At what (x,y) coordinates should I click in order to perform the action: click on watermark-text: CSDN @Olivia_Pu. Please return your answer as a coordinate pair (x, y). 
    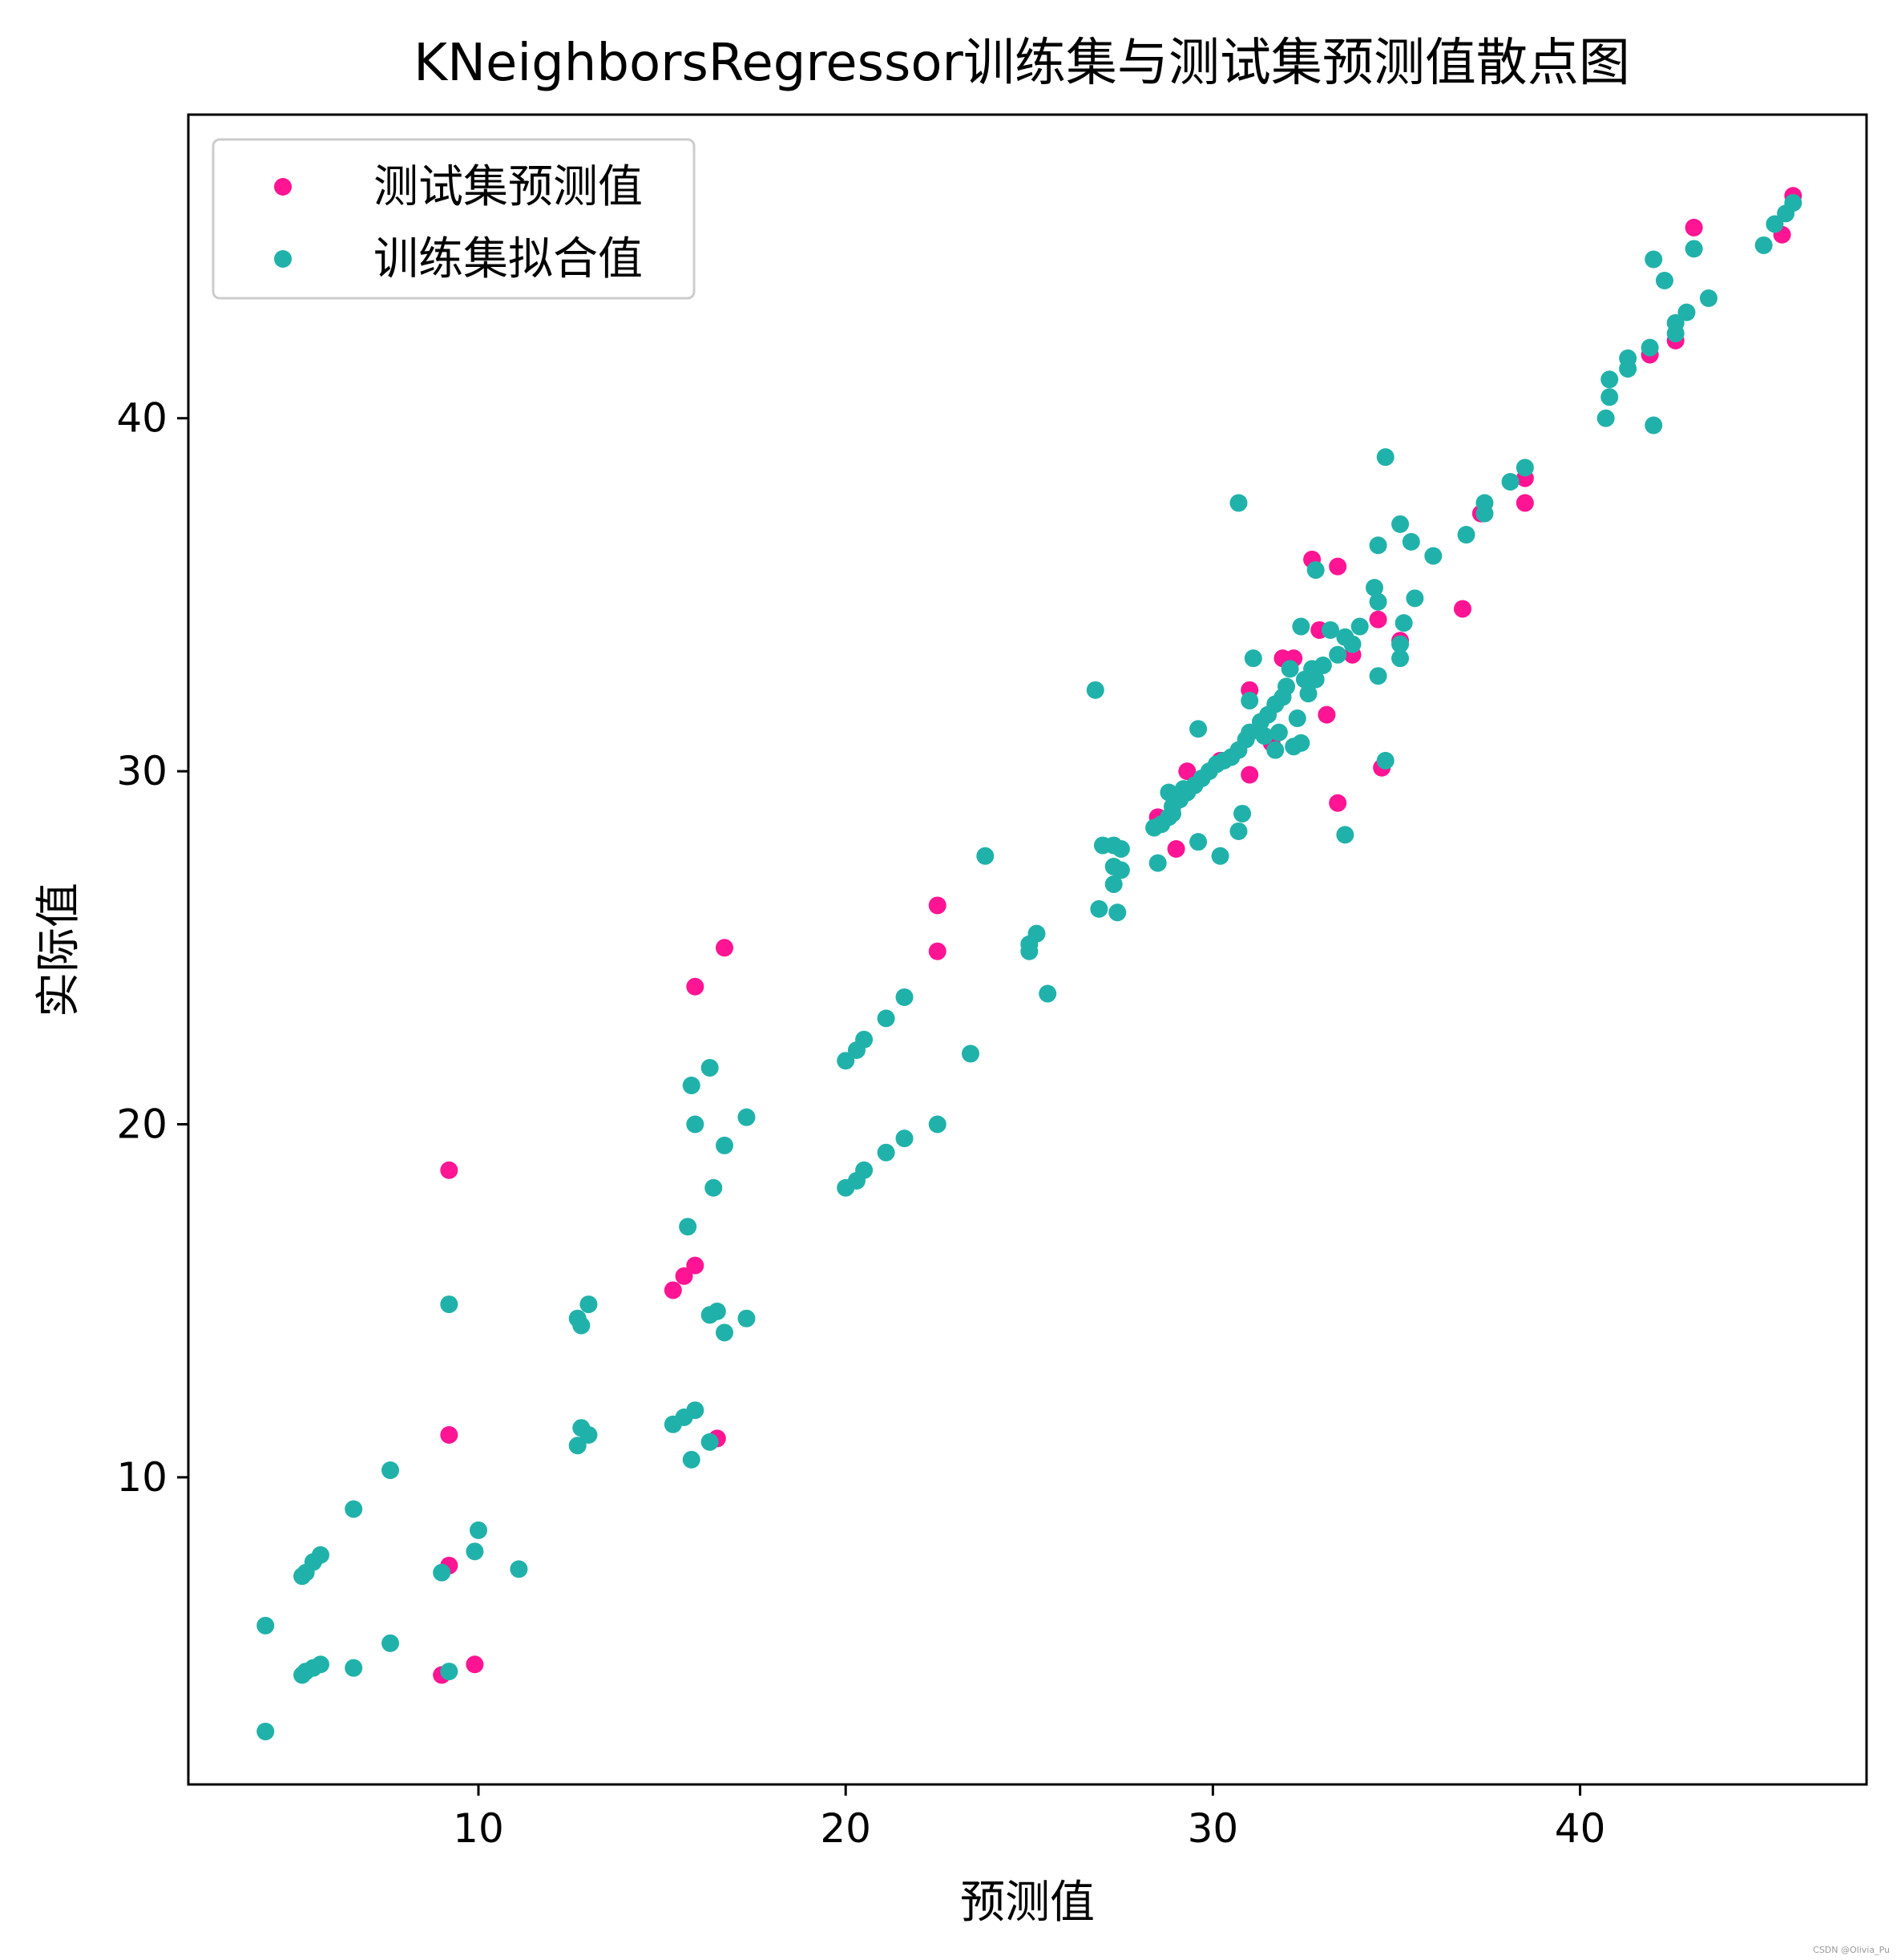
    Looking at the image, I should click on (1851, 1950).